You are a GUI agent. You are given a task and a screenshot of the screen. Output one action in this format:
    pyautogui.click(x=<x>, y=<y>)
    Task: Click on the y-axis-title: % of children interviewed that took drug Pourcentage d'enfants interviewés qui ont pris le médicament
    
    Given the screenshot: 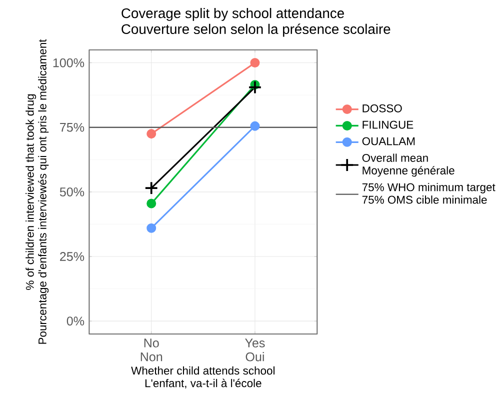 What is the action you would take?
    pyautogui.click(x=37, y=191)
    